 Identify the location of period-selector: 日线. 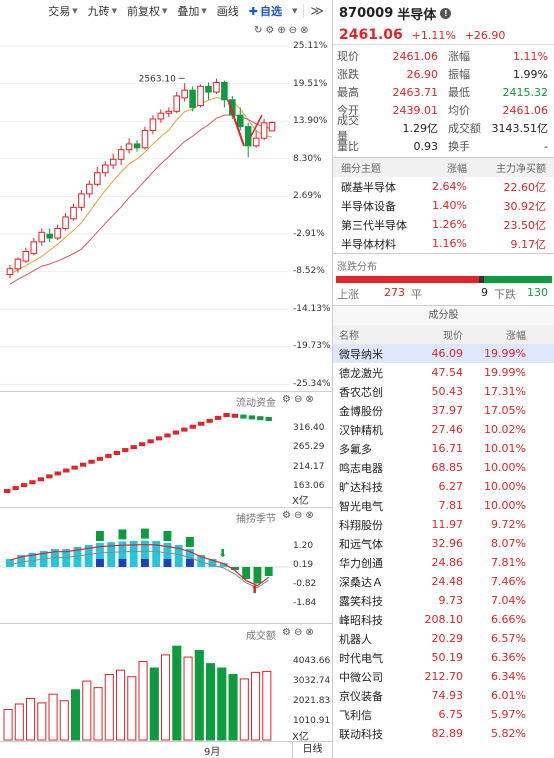
(312, 750).